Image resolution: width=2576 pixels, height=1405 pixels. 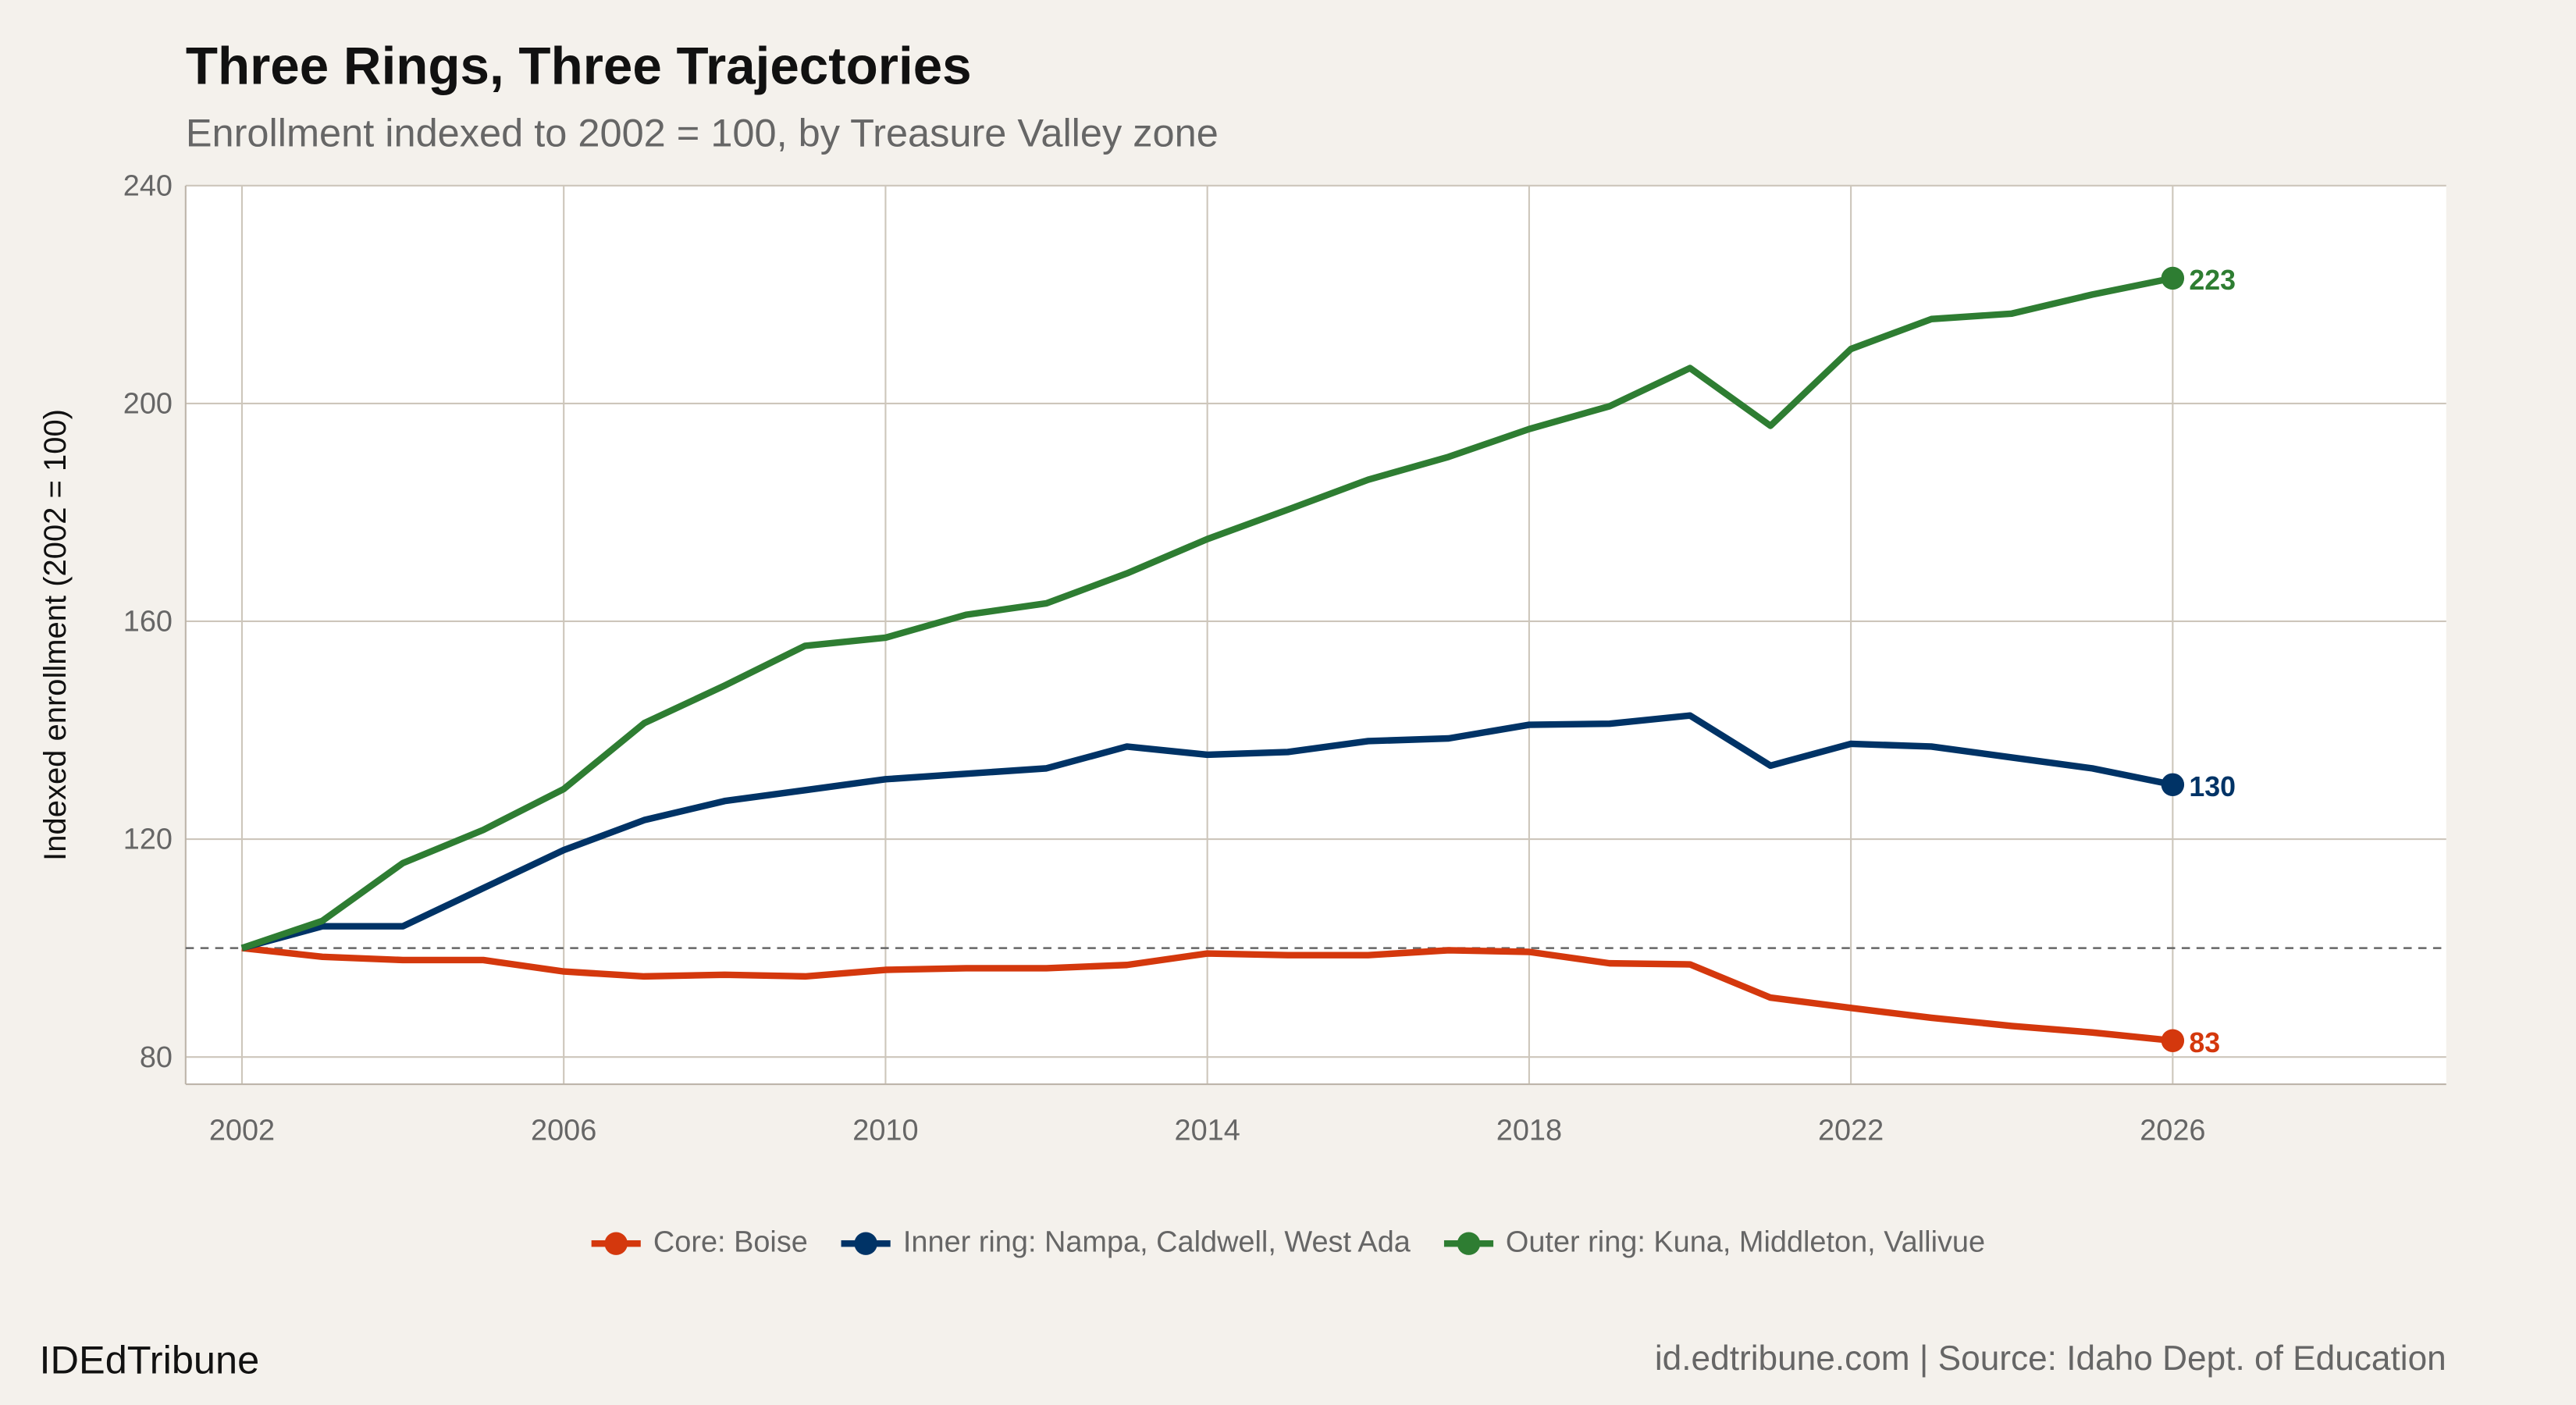 What do you see at coordinates (1529, 1131) in the screenshot?
I see `x-tick-label: 2018` at bounding box center [1529, 1131].